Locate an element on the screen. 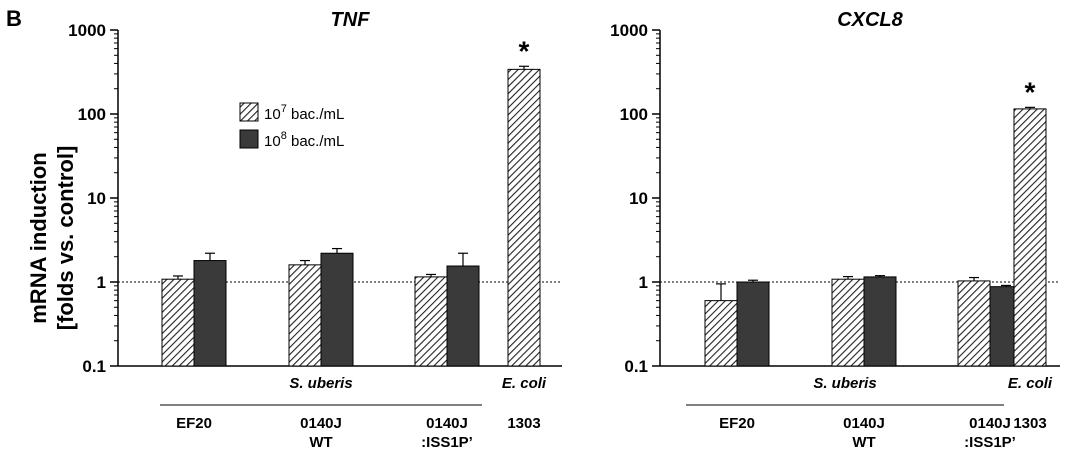  y-axis-label-line1: mRNA induction is located at coordinates (38, 238).